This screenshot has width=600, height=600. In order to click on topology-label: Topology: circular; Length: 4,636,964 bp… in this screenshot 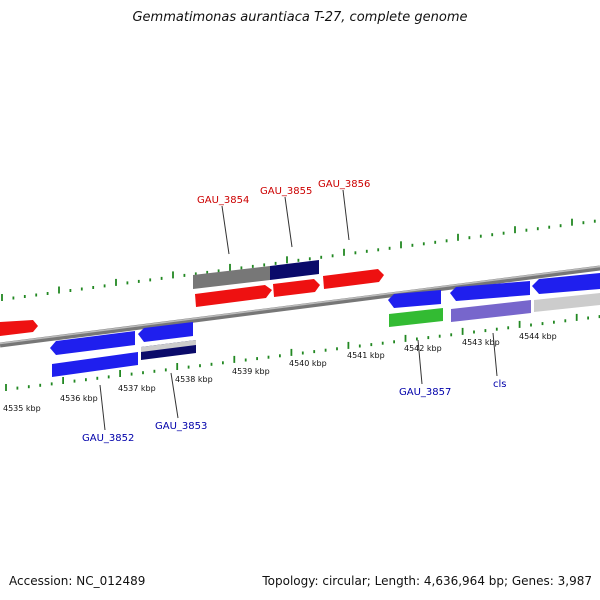, I will do `click(427, 581)`.